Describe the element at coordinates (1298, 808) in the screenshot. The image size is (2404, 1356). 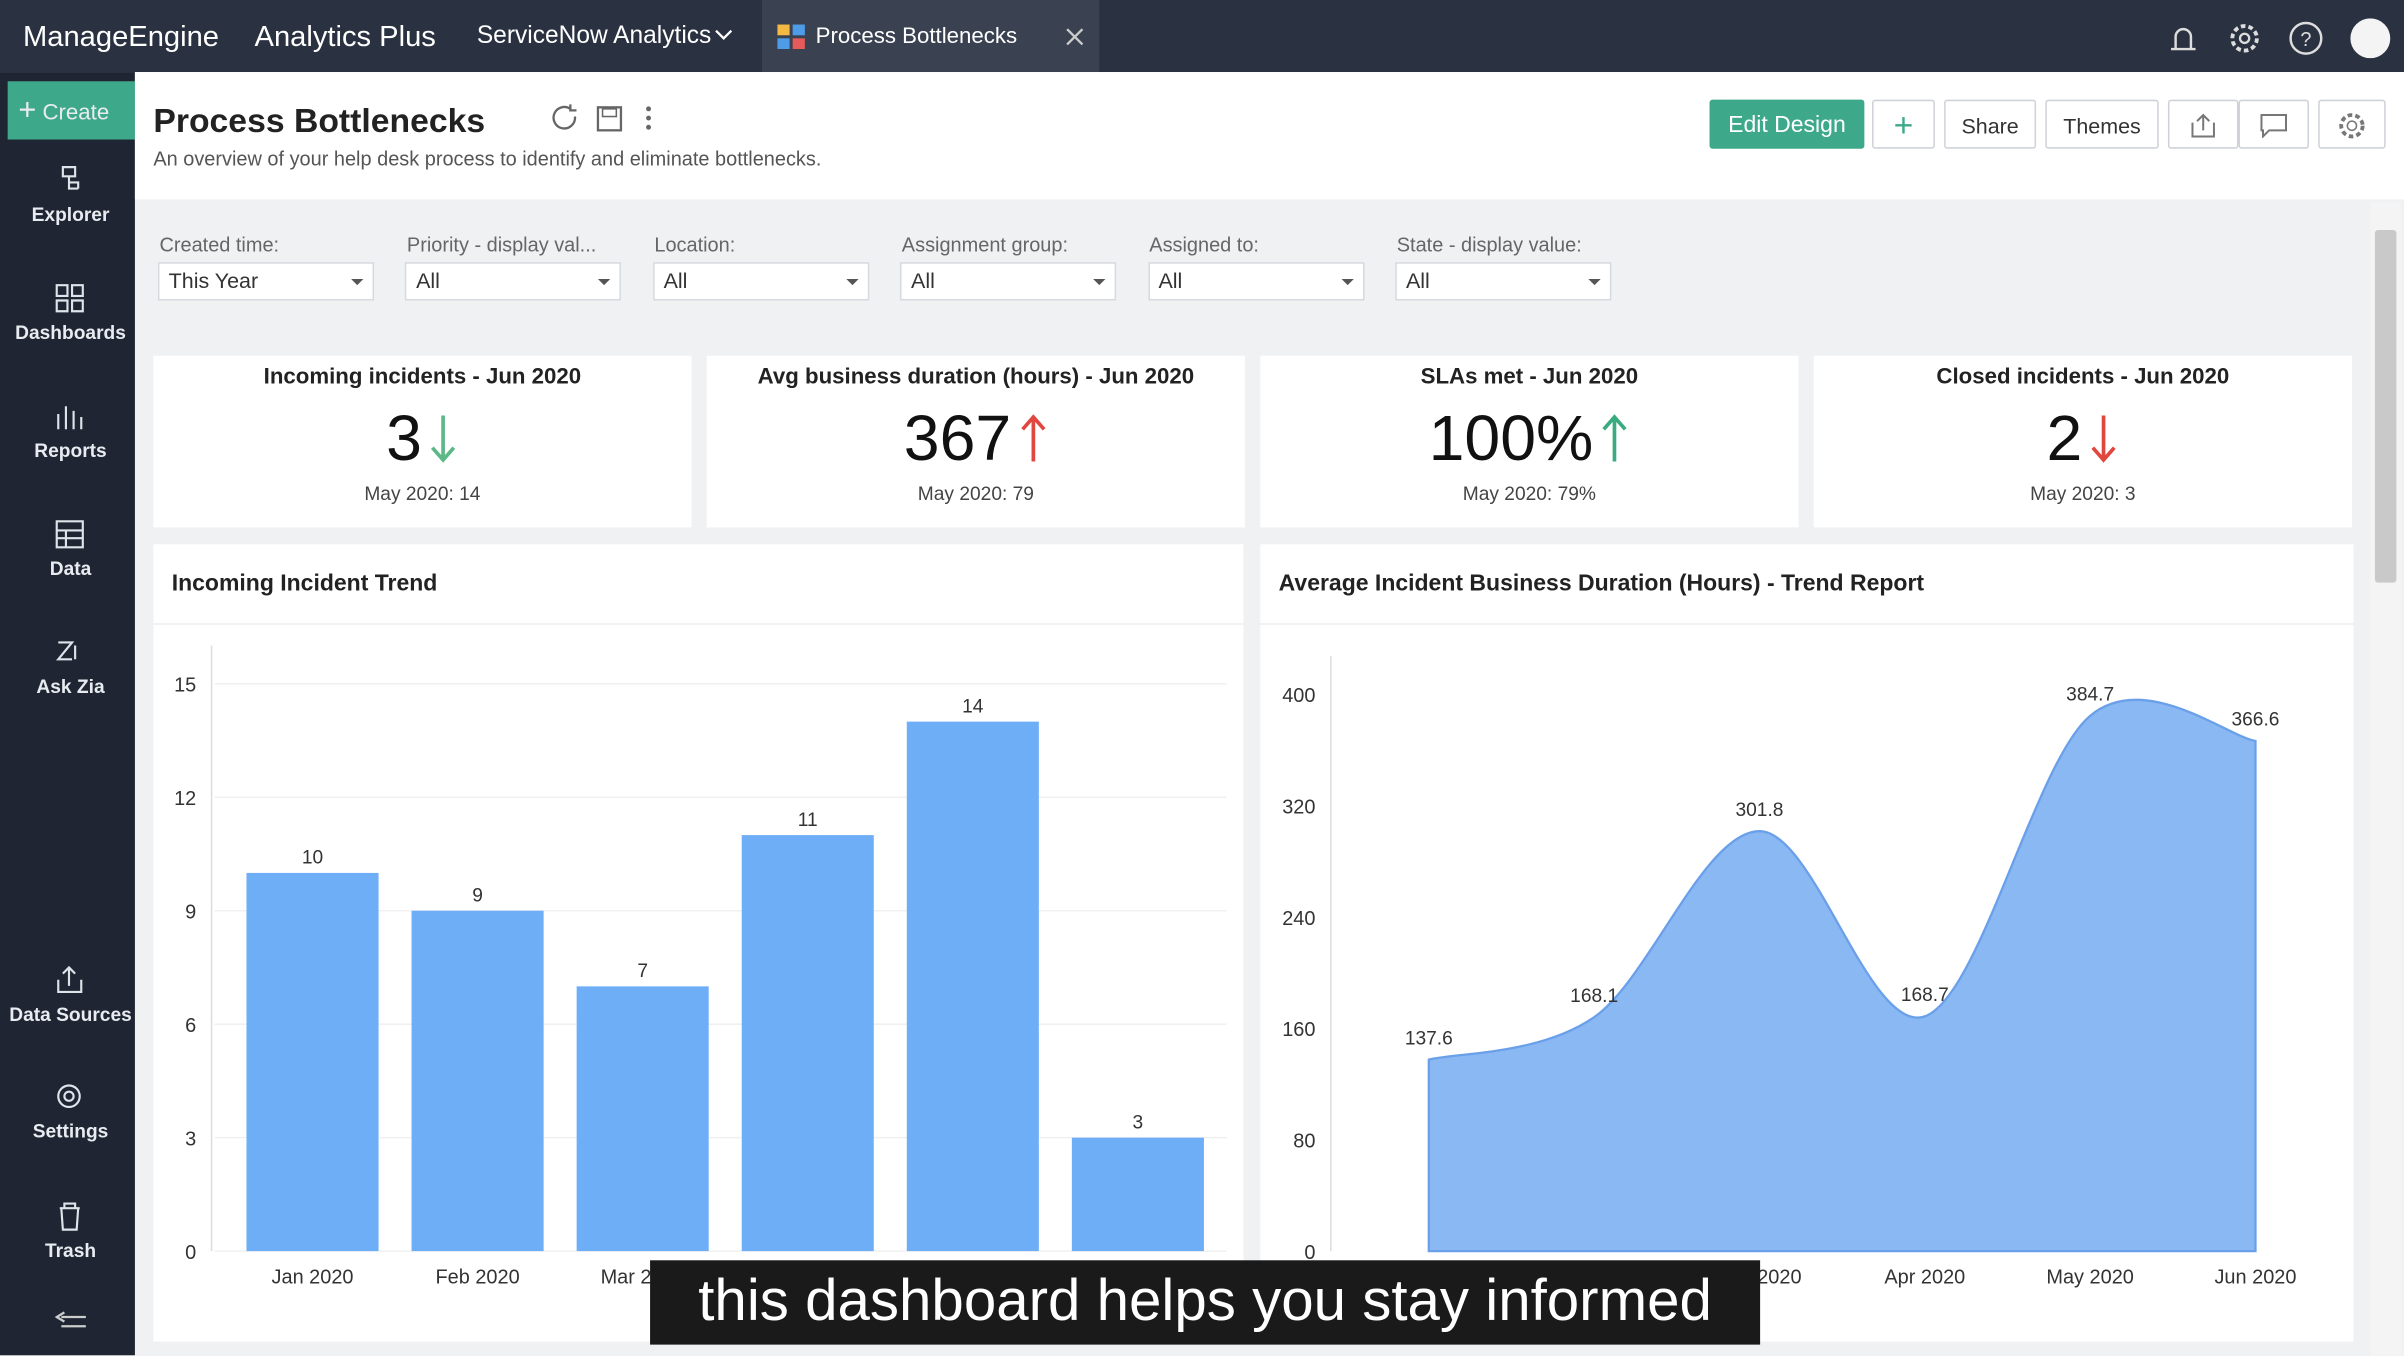
I see `y-tick-label: 320` at that location.